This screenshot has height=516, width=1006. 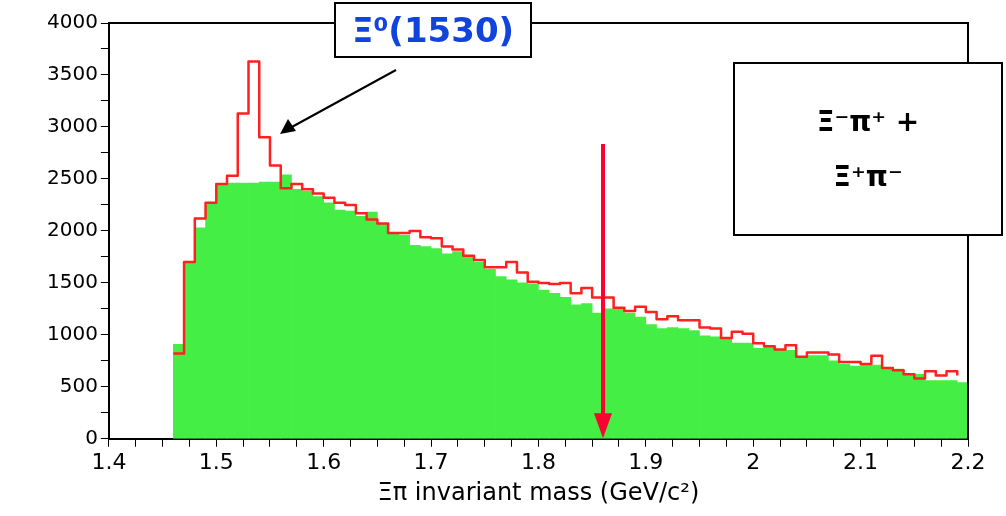 What do you see at coordinates (431, 461) in the screenshot?
I see `x-tick-label: 1.7` at bounding box center [431, 461].